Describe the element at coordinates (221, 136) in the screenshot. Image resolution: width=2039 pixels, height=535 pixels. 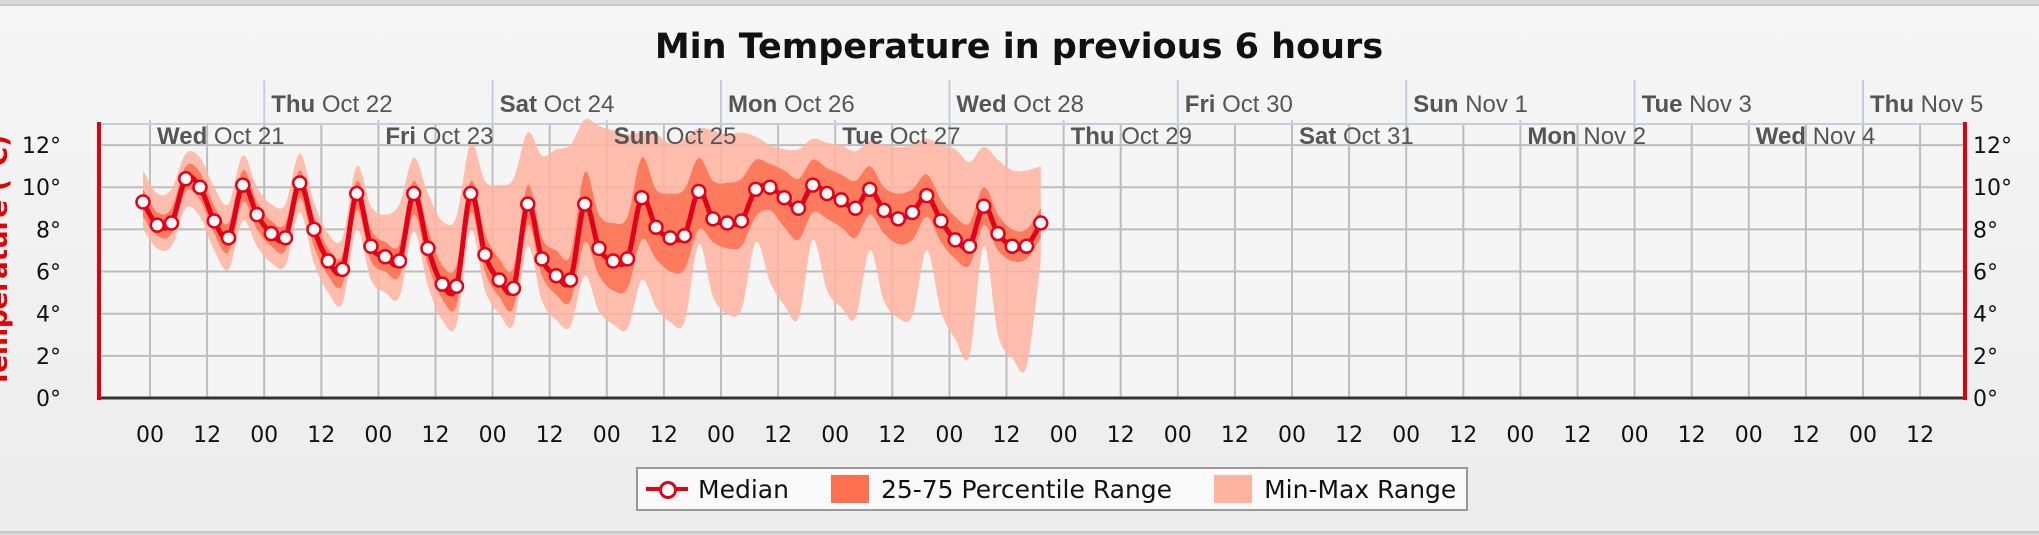
I see `day-label: Wed Oct 21` at that location.